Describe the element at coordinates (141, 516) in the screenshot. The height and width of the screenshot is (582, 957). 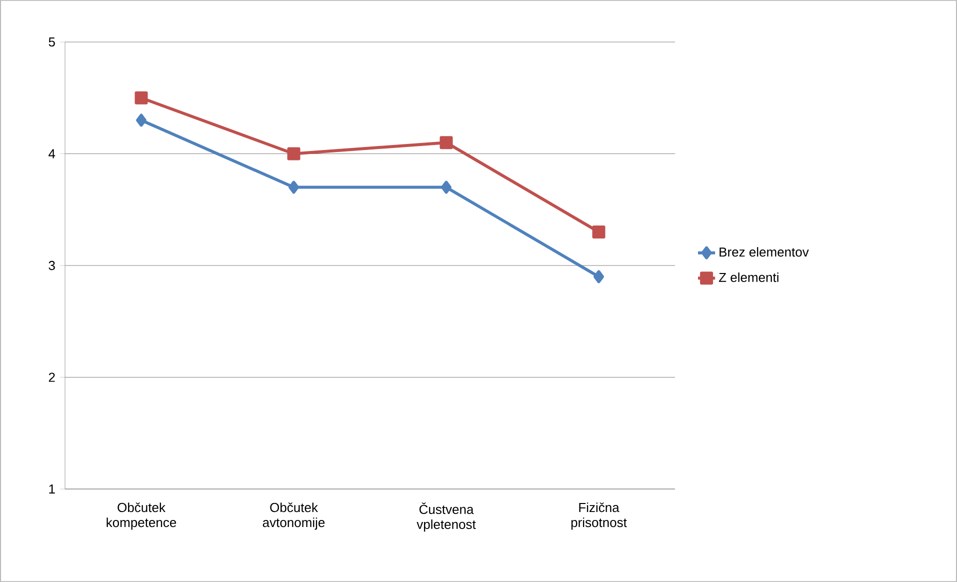
I see `x-tick-label: Občutek kompetence` at that location.